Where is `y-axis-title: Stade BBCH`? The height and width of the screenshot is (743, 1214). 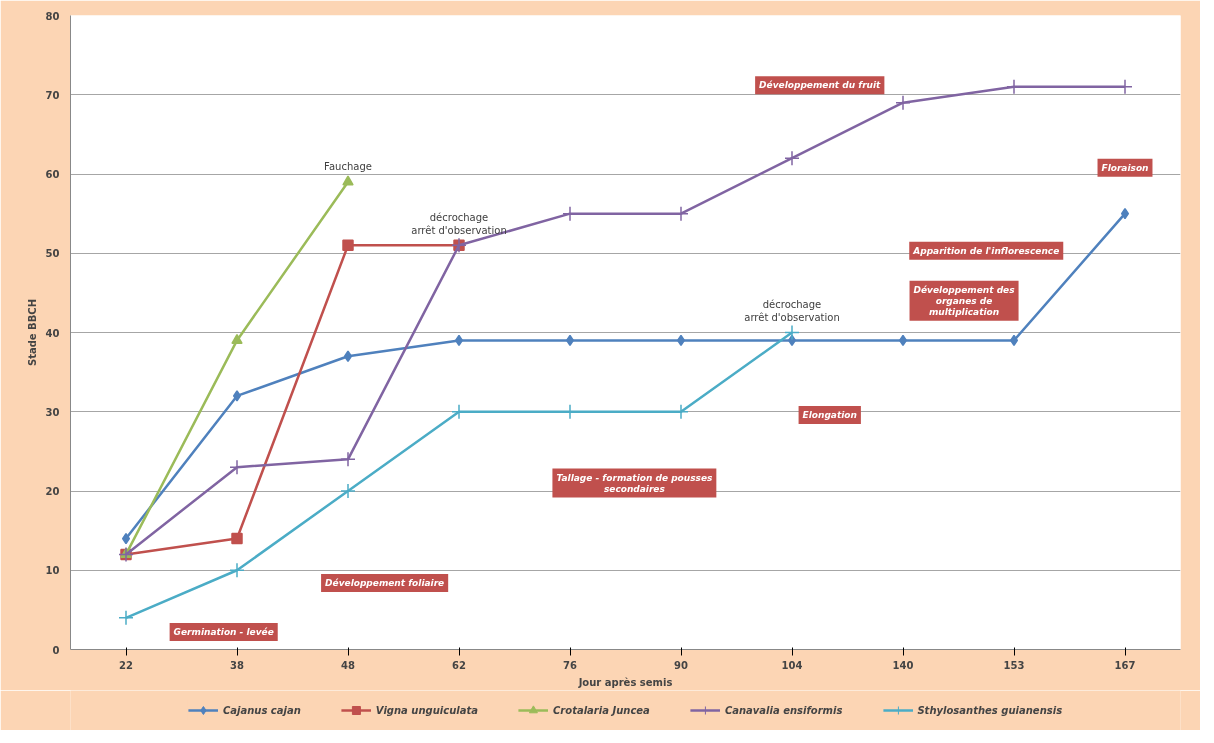 y-axis-title: Stade BBCH is located at coordinates (32, 332).